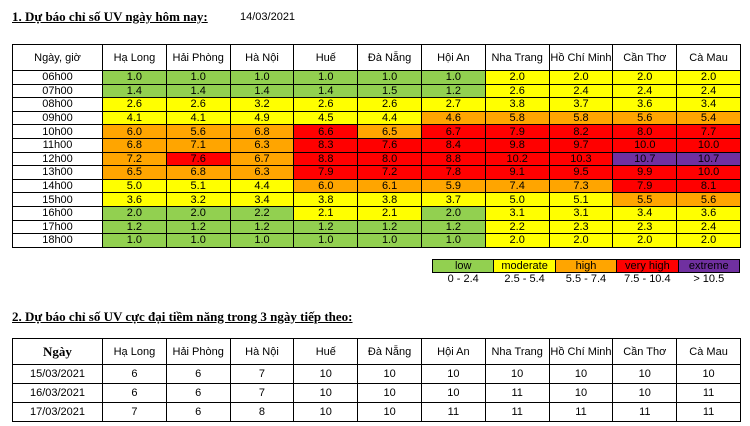 The image size is (750, 426). Describe the element at coordinates (134, 57) in the screenshot. I see `header-cell: Hạ Long` at that location.